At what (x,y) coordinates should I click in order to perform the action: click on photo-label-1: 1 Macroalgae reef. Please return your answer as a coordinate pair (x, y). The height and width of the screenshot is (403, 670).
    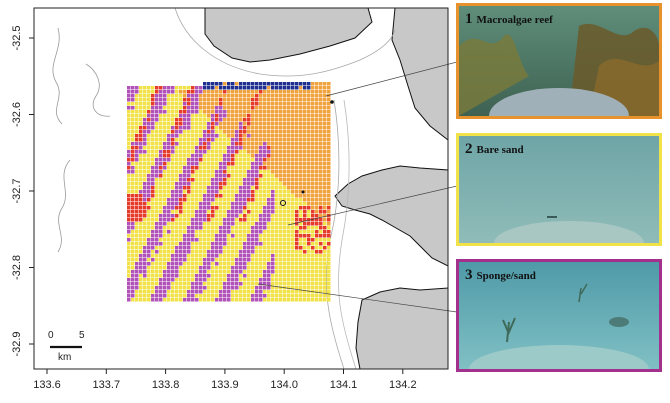
    Looking at the image, I should click on (509, 19).